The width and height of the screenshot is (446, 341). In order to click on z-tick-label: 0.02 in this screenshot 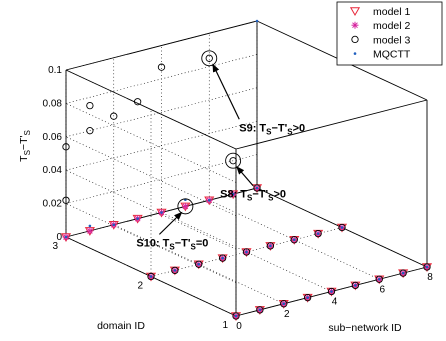, I will do `click(53, 204)`.